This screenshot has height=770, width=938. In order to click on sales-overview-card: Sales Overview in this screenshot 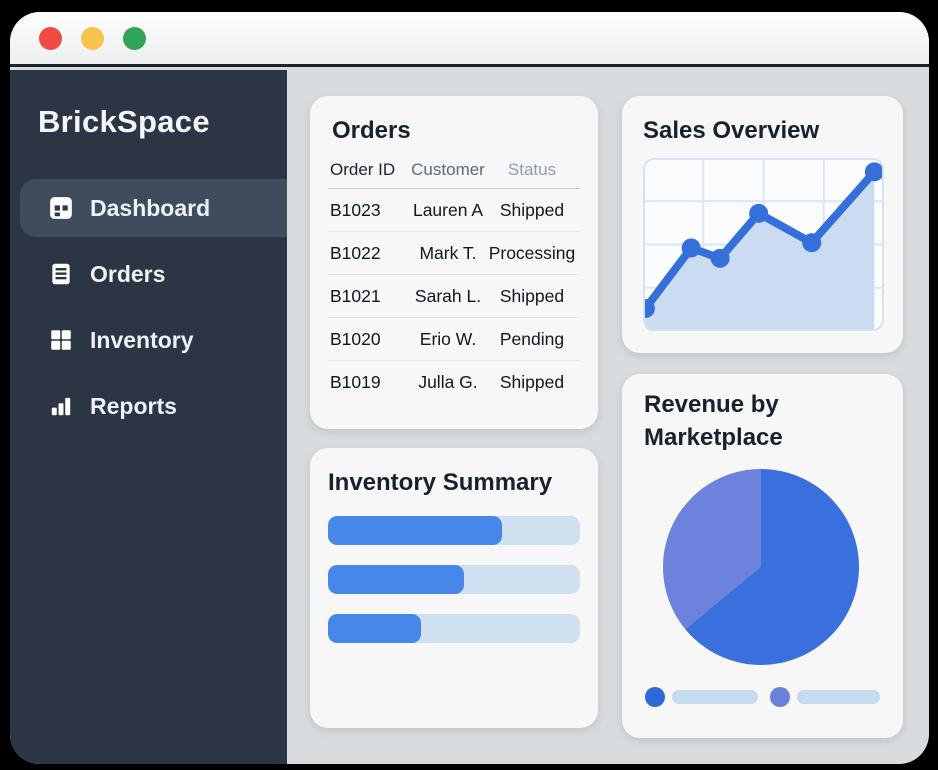, I will do `click(762, 224)`.